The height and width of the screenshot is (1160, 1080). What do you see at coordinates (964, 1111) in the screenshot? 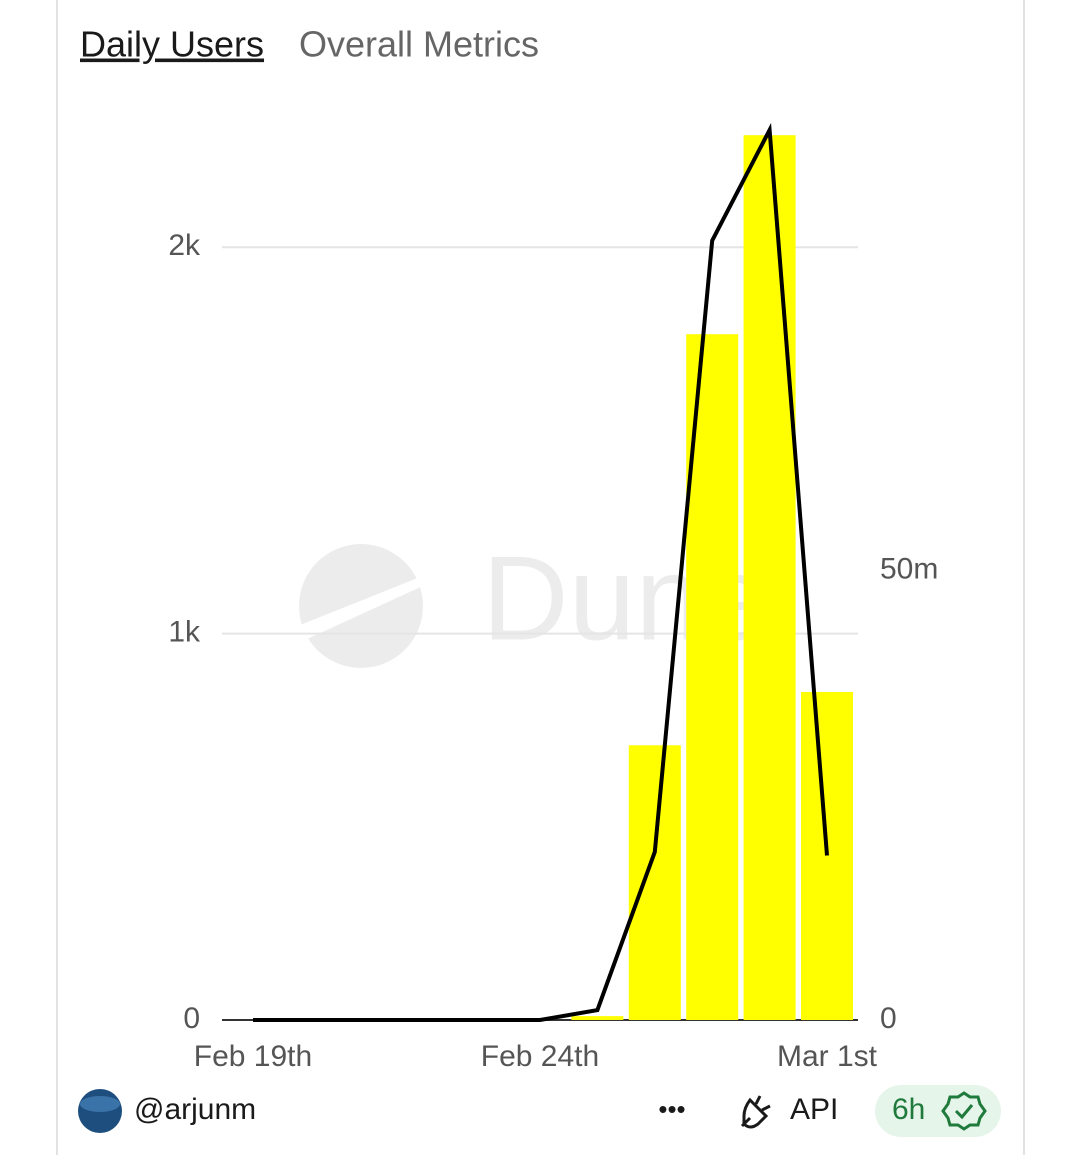
I see `check-icon` at bounding box center [964, 1111].